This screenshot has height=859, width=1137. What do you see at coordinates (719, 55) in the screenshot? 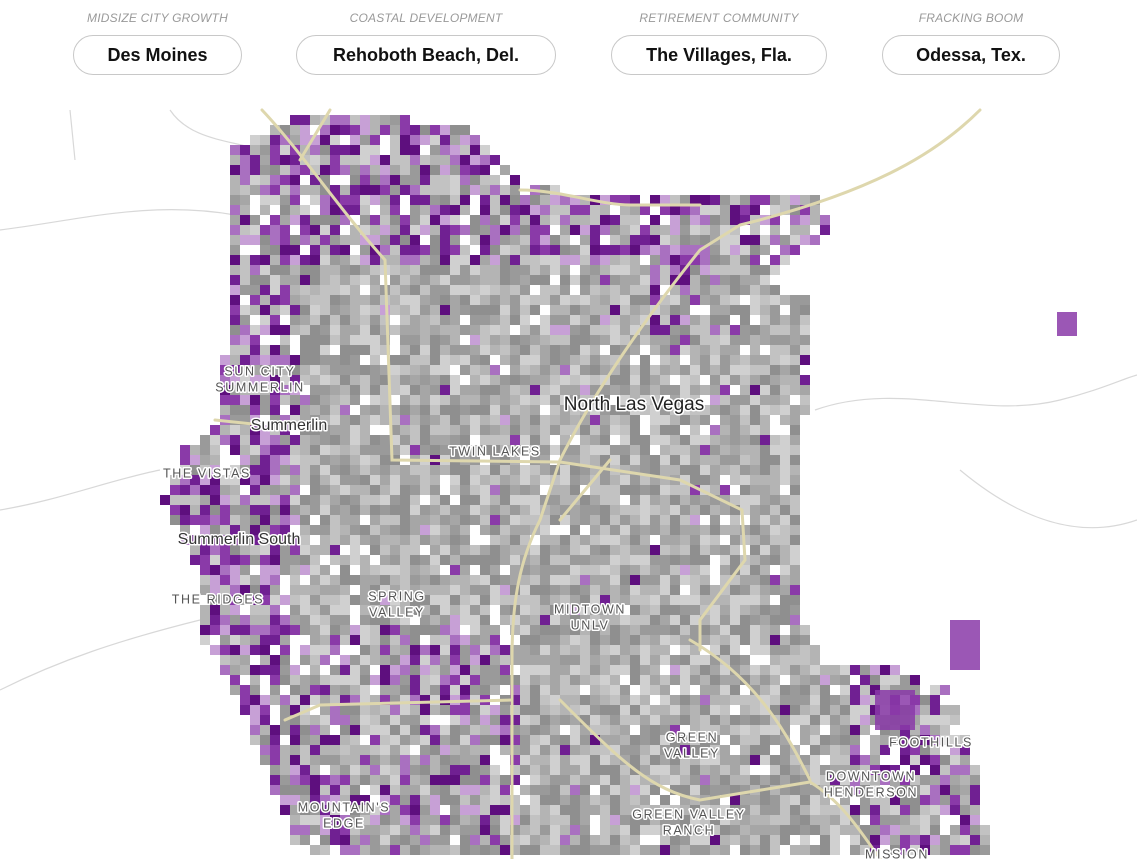
I see `tab-button: The Villages, Fla.` at bounding box center [719, 55].